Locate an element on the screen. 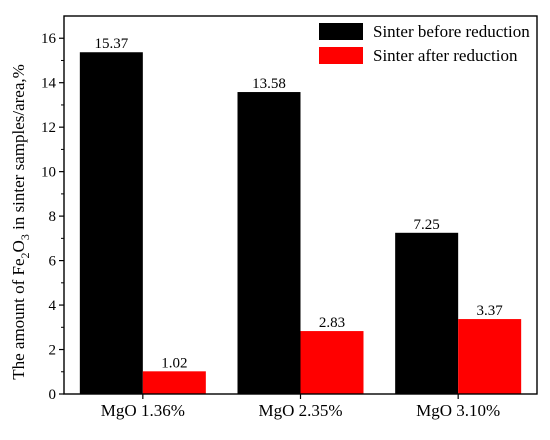 The width and height of the screenshot is (550, 440). bar-value-label: 15.37 is located at coordinates (111, 44).